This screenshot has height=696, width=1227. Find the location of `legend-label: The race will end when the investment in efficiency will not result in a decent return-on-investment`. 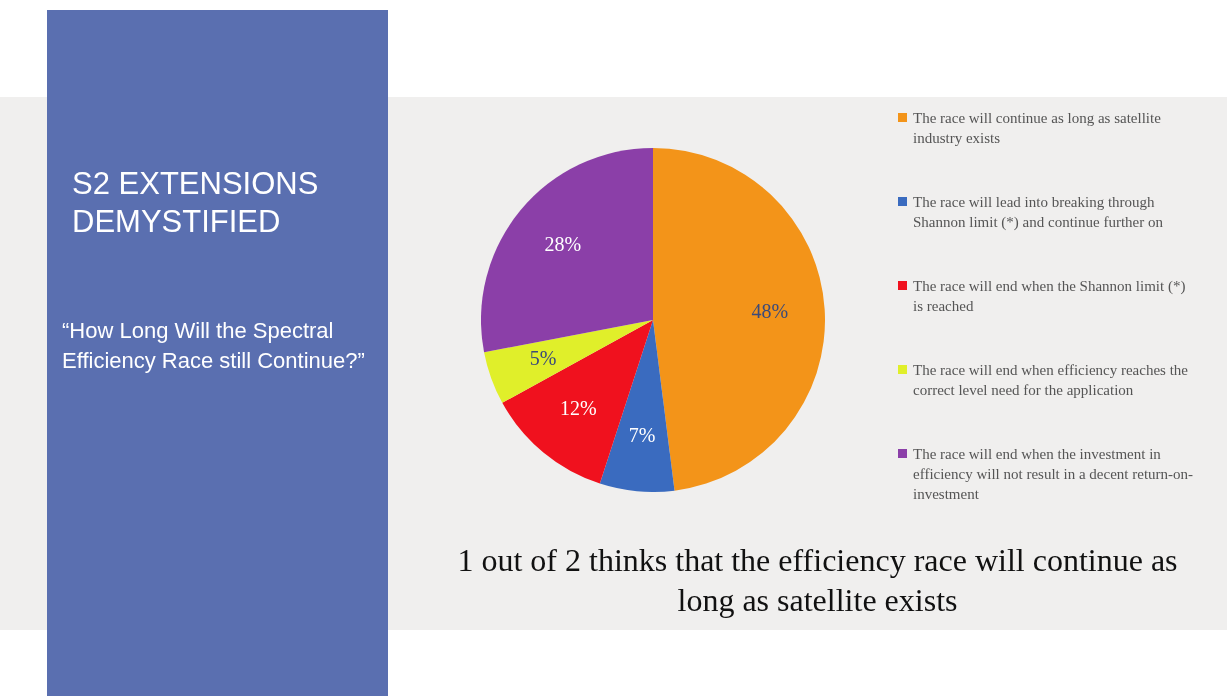

legend-label: The race will end when the investment in efficiency will not result in a decent return-on-investment is located at coordinates (1054, 474).